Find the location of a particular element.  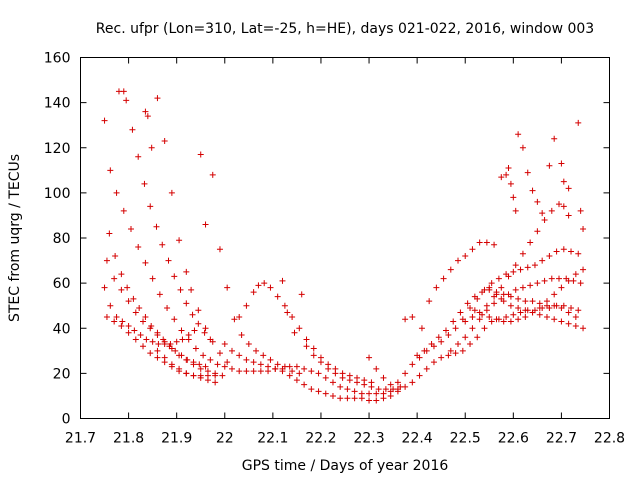

x-tick-label: 22 is located at coordinates (225, 439).